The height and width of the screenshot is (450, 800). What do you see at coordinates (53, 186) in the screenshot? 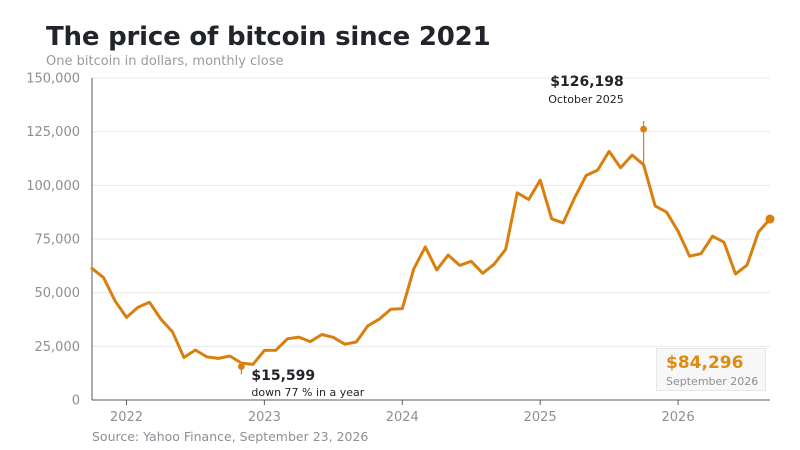
I see `y-tick-label: 100,000` at bounding box center [53, 186].